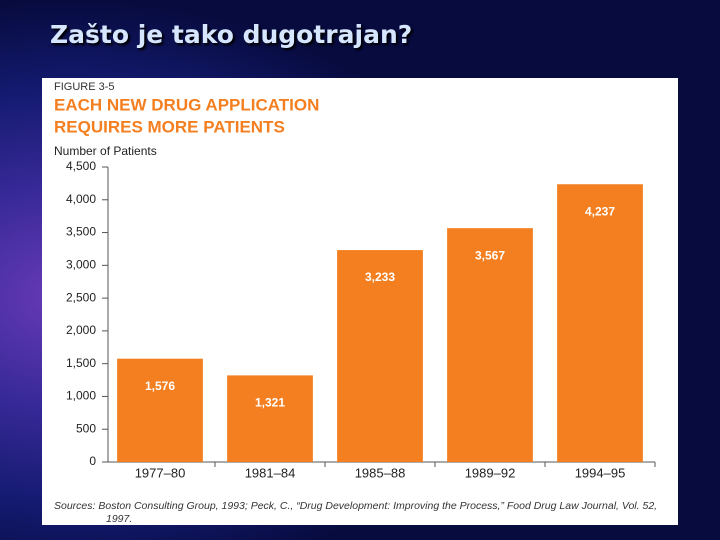 The height and width of the screenshot is (540, 720). Describe the element at coordinates (81, 330) in the screenshot. I see `y-tick-label: 2,000` at that location.